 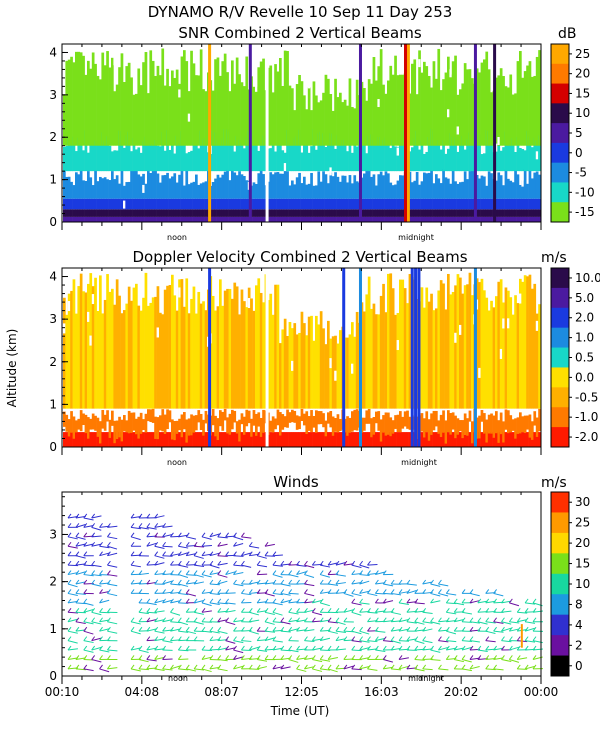 I want to click on winds-colorbar-swatch, so click(x=560, y=625).